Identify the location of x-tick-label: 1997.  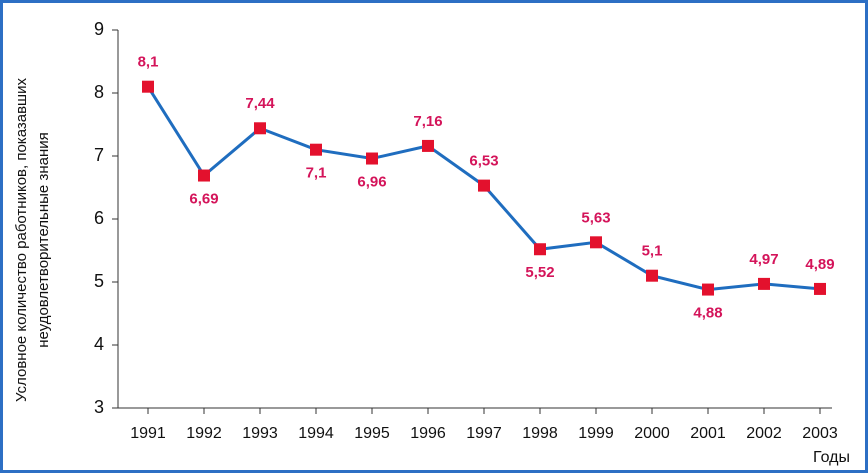
(484, 433).